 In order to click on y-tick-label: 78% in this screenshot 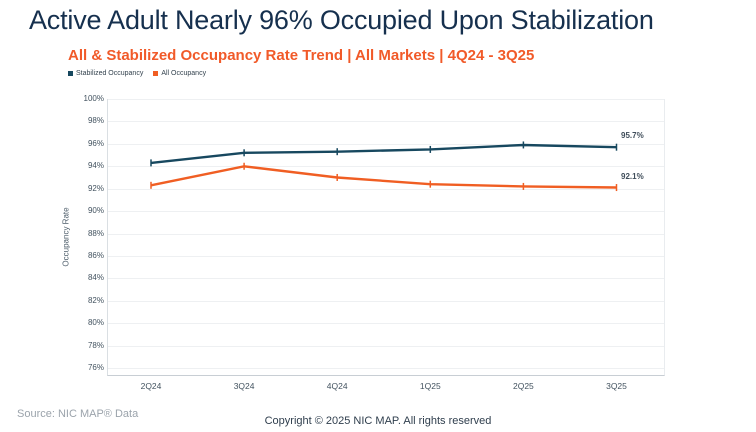, I will do `click(95, 345)`.